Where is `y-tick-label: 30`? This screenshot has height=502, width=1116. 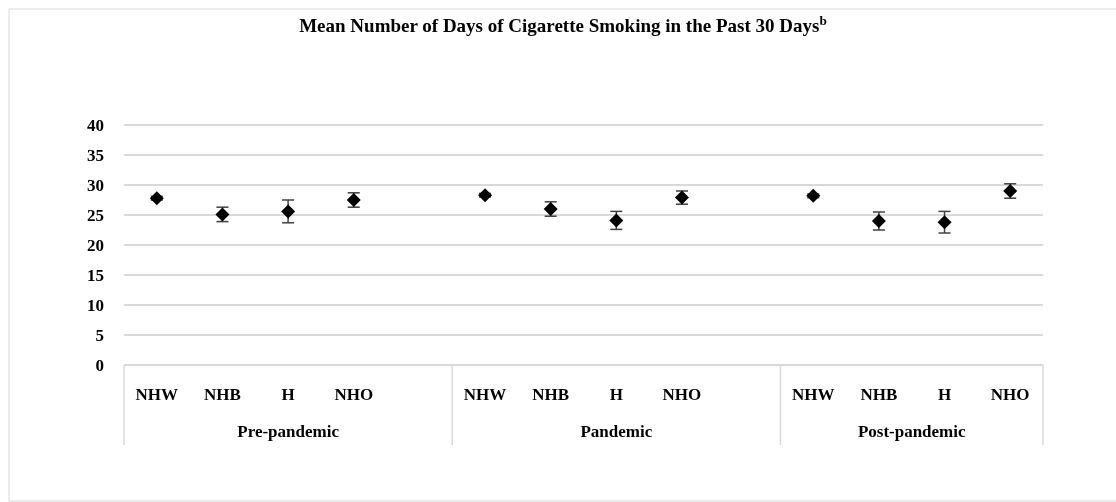
y-tick-label: 30 is located at coordinates (95, 185).